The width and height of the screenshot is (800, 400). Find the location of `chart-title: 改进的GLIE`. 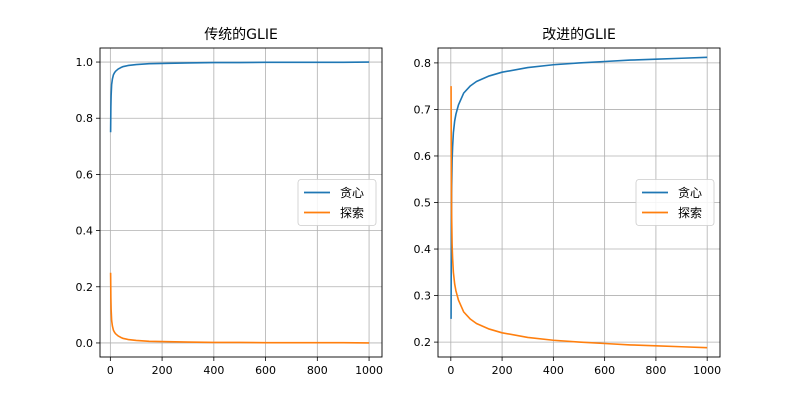

chart-title: 改进的GLIE is located at coordinates (579, 35).